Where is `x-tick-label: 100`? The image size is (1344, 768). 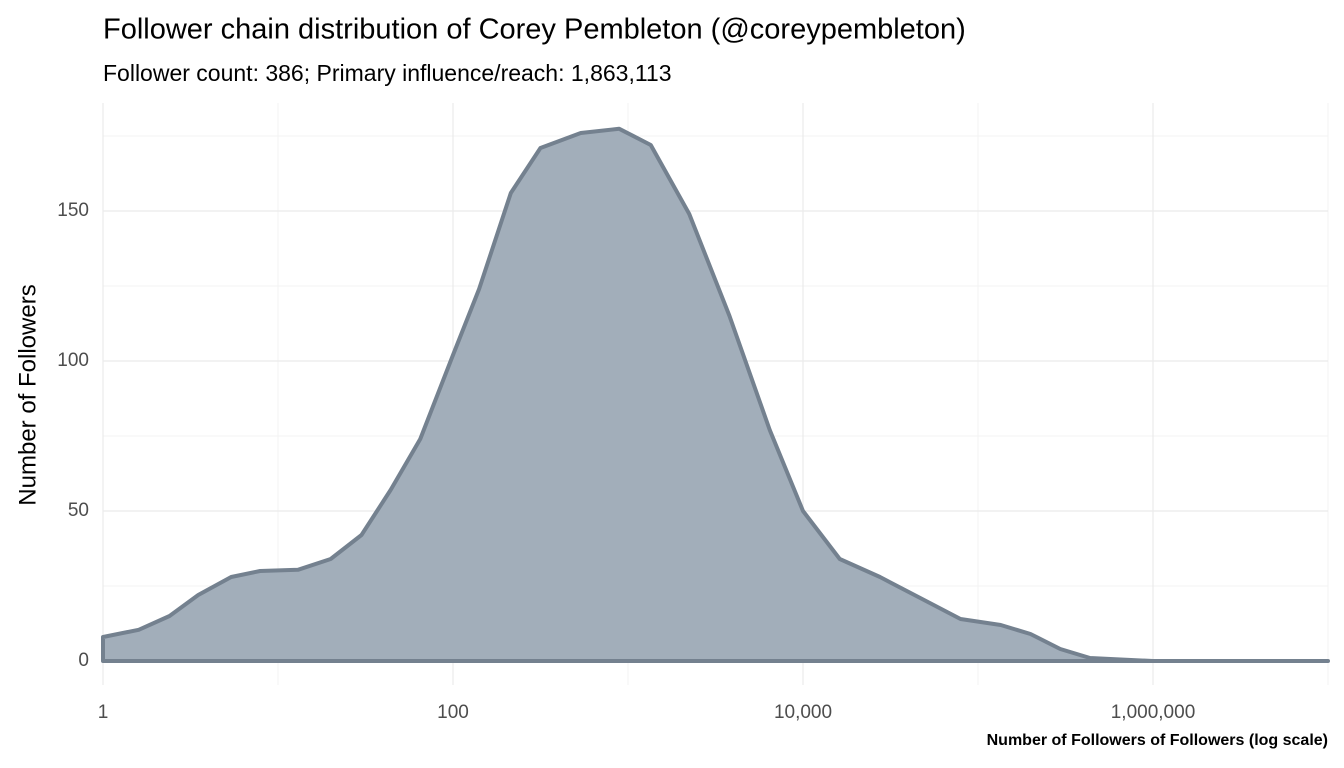
x-tick-label: 100 is located at coordinates (453, 712).